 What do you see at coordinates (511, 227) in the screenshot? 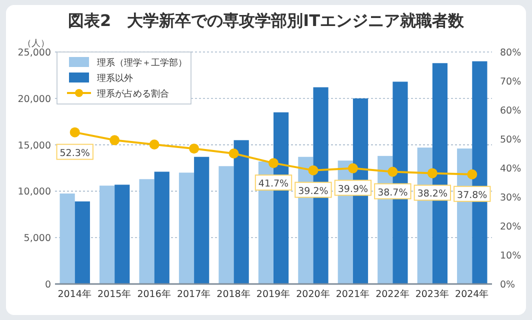
I see `y2-tick-label: 20%` at bounding box center [511, 227].